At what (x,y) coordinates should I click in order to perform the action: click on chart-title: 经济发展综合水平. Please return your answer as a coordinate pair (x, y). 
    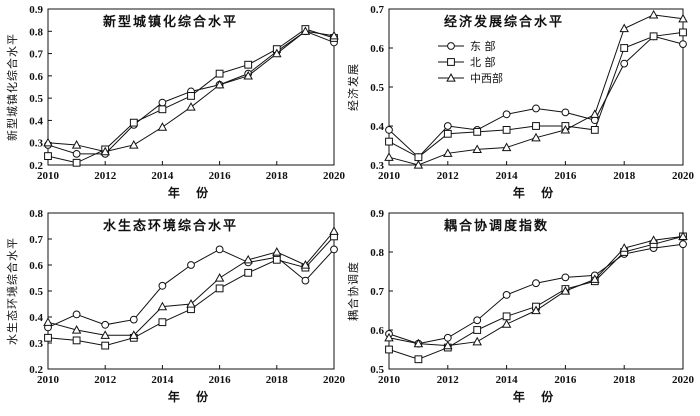
    Looking at the image, I should click on (504, 22).